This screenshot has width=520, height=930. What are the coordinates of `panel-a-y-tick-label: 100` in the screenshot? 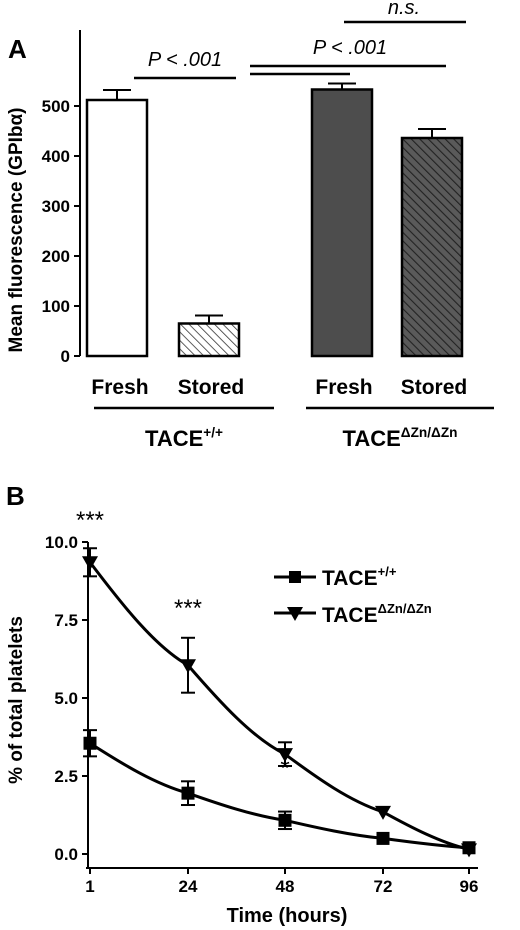 It's located at (56, 306).